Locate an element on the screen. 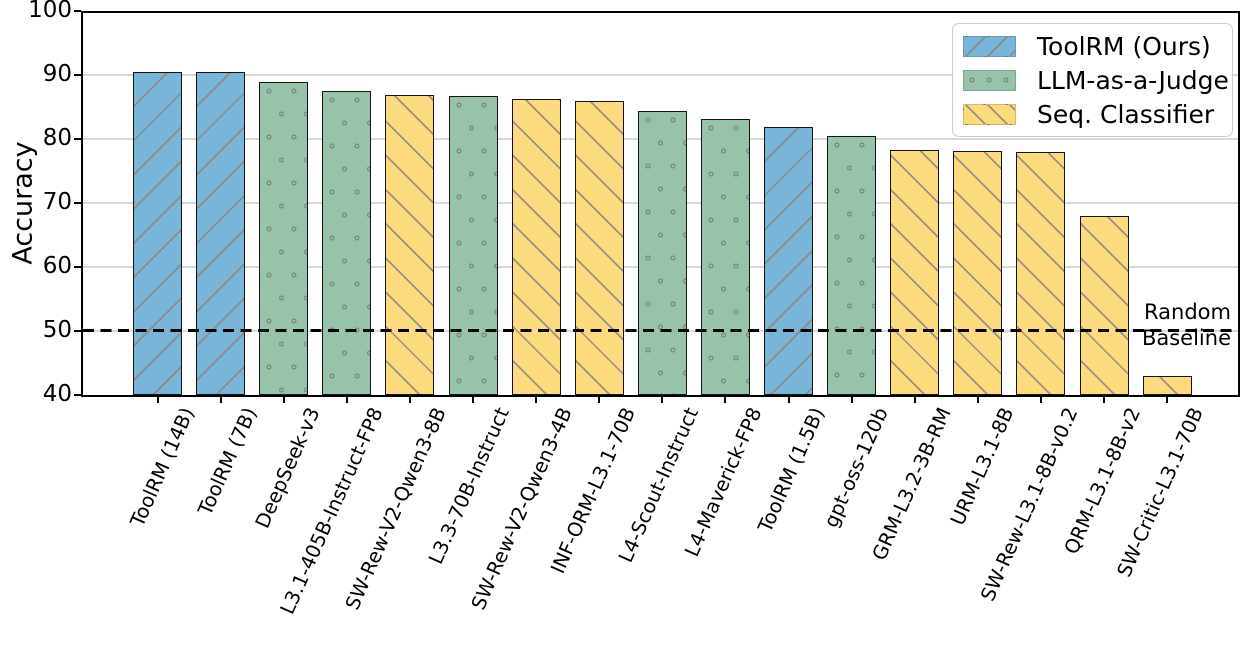 This screenshot has width=1244, height=655. legend-label-seq: Seq. Classifier is located at coordinates (1126, 114).